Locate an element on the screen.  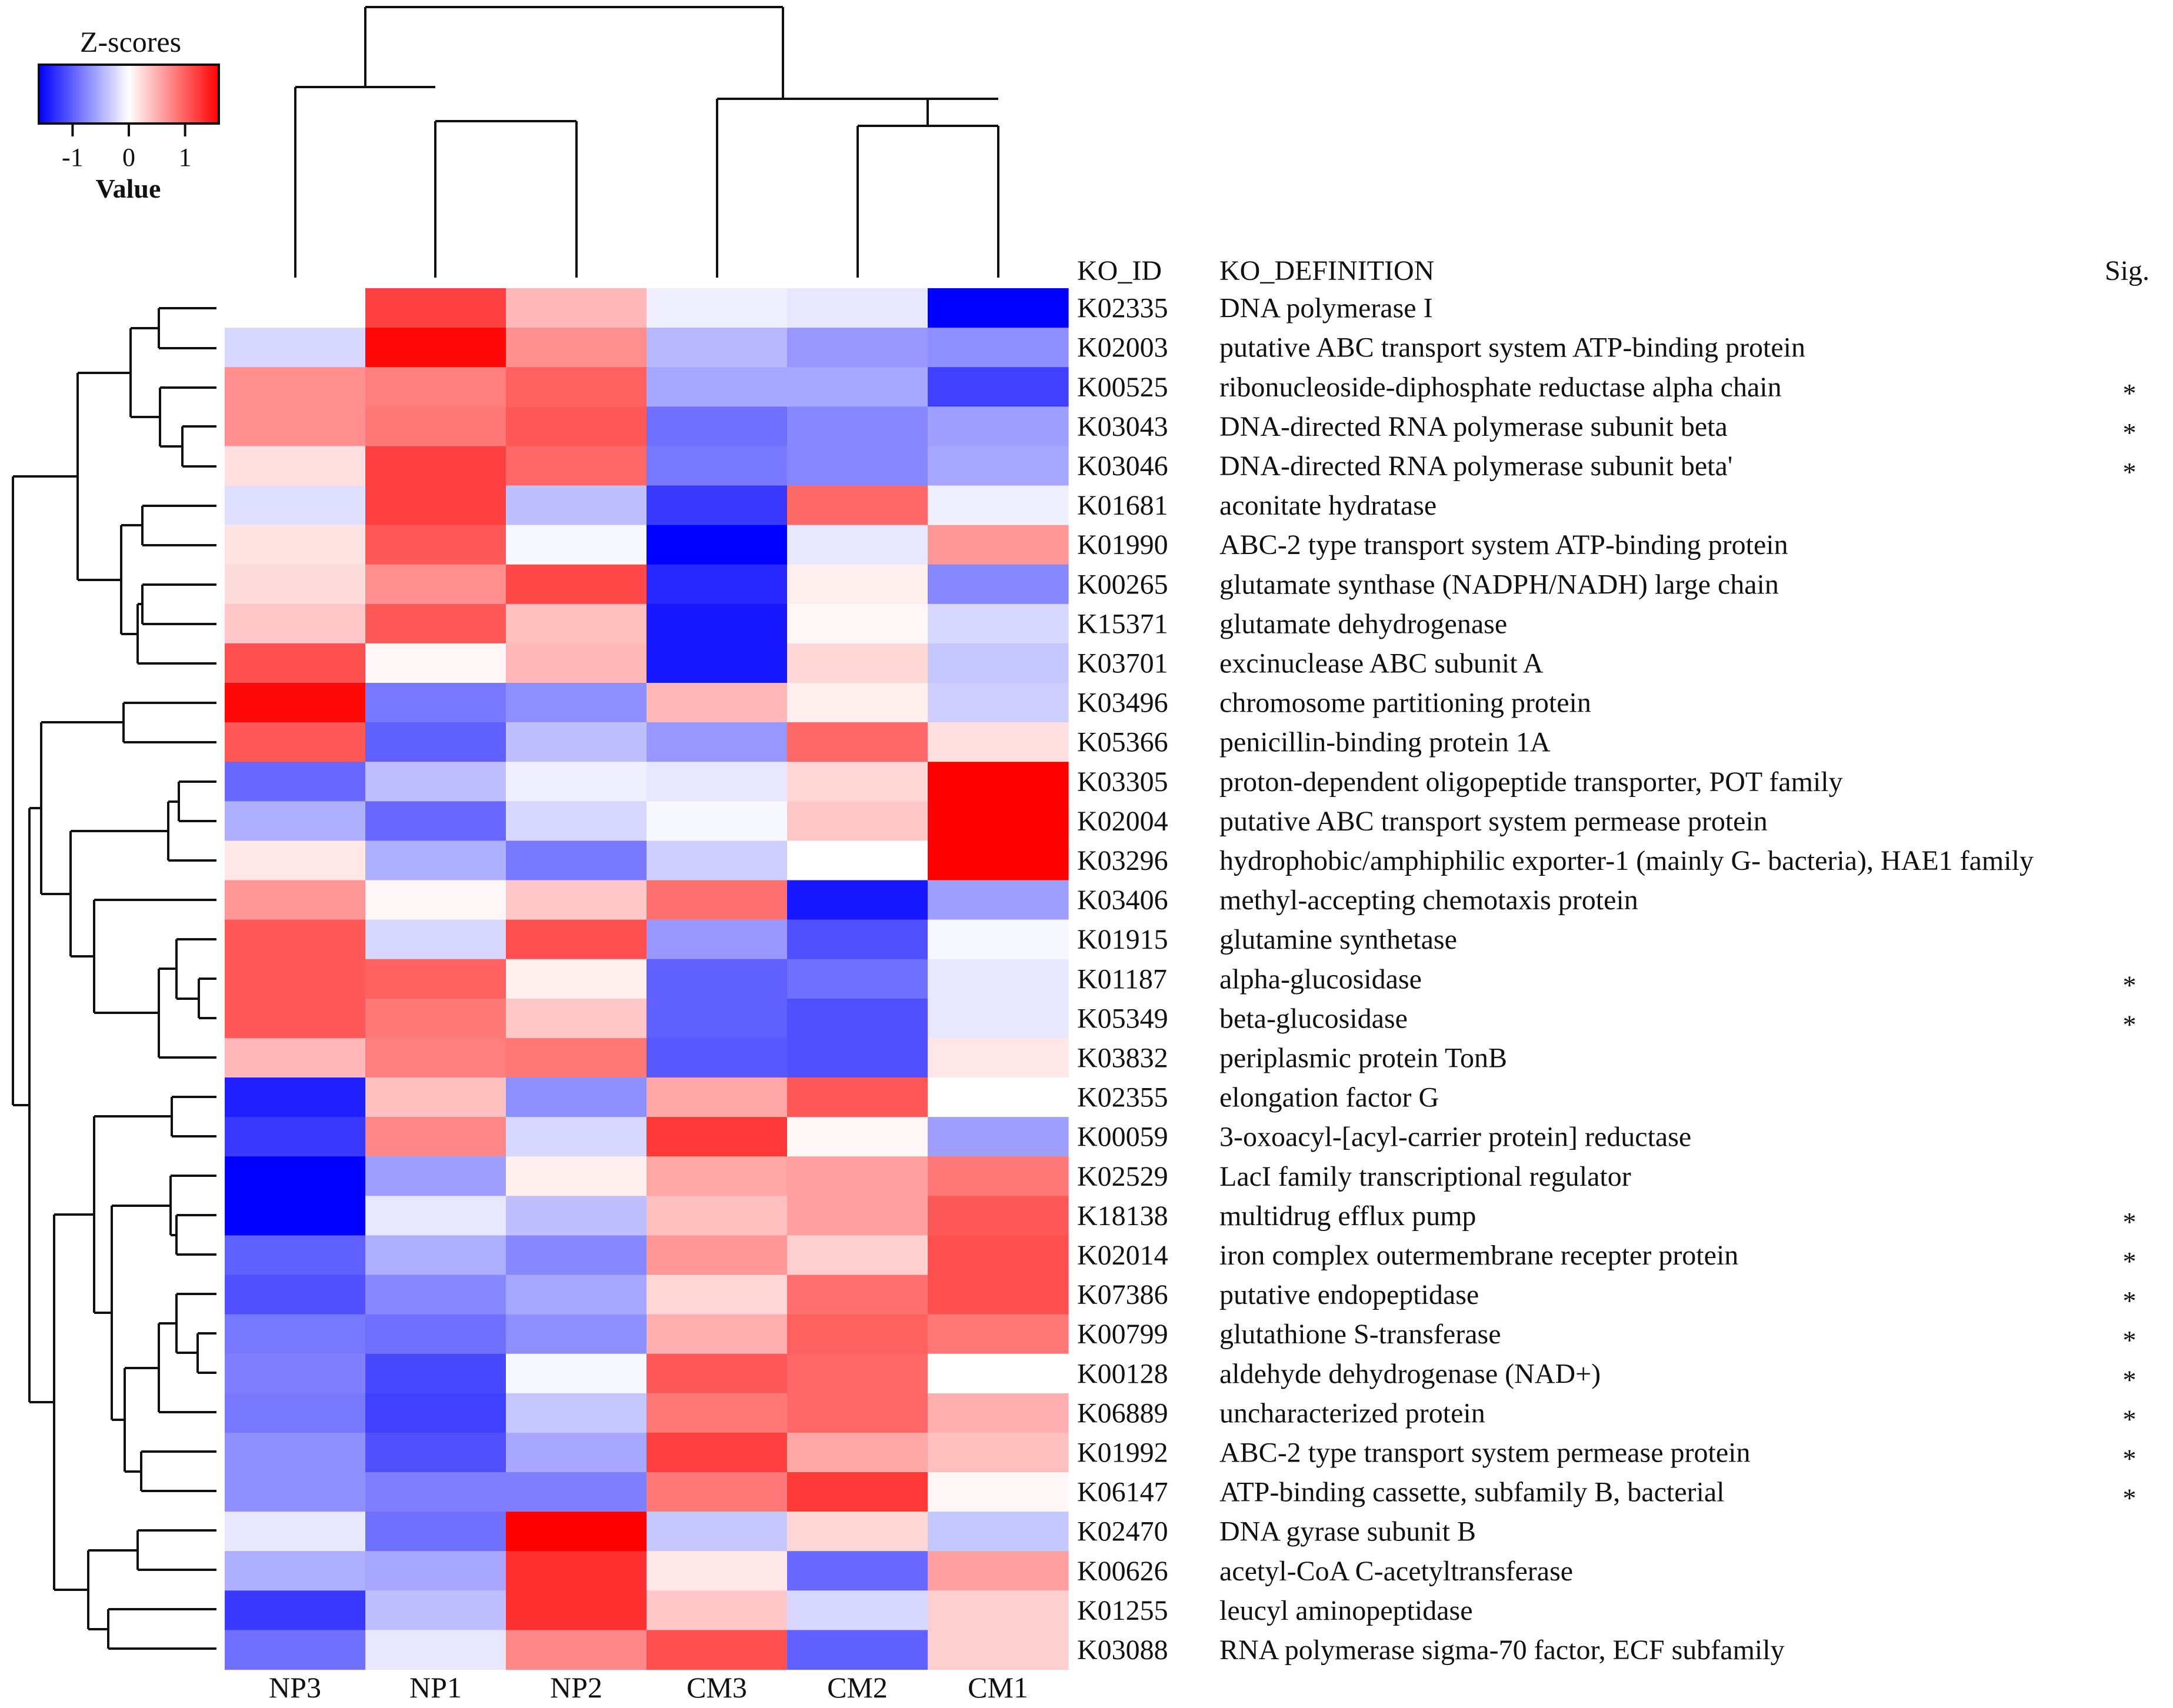
heatmap-cell-K03046-CM3 is located at coordinates (717, 466).